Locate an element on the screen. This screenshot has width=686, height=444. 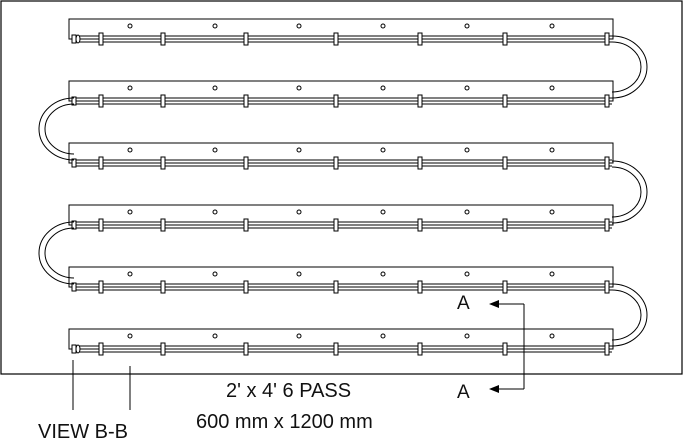
section-line-a-a is located at coordinates (507, 346).